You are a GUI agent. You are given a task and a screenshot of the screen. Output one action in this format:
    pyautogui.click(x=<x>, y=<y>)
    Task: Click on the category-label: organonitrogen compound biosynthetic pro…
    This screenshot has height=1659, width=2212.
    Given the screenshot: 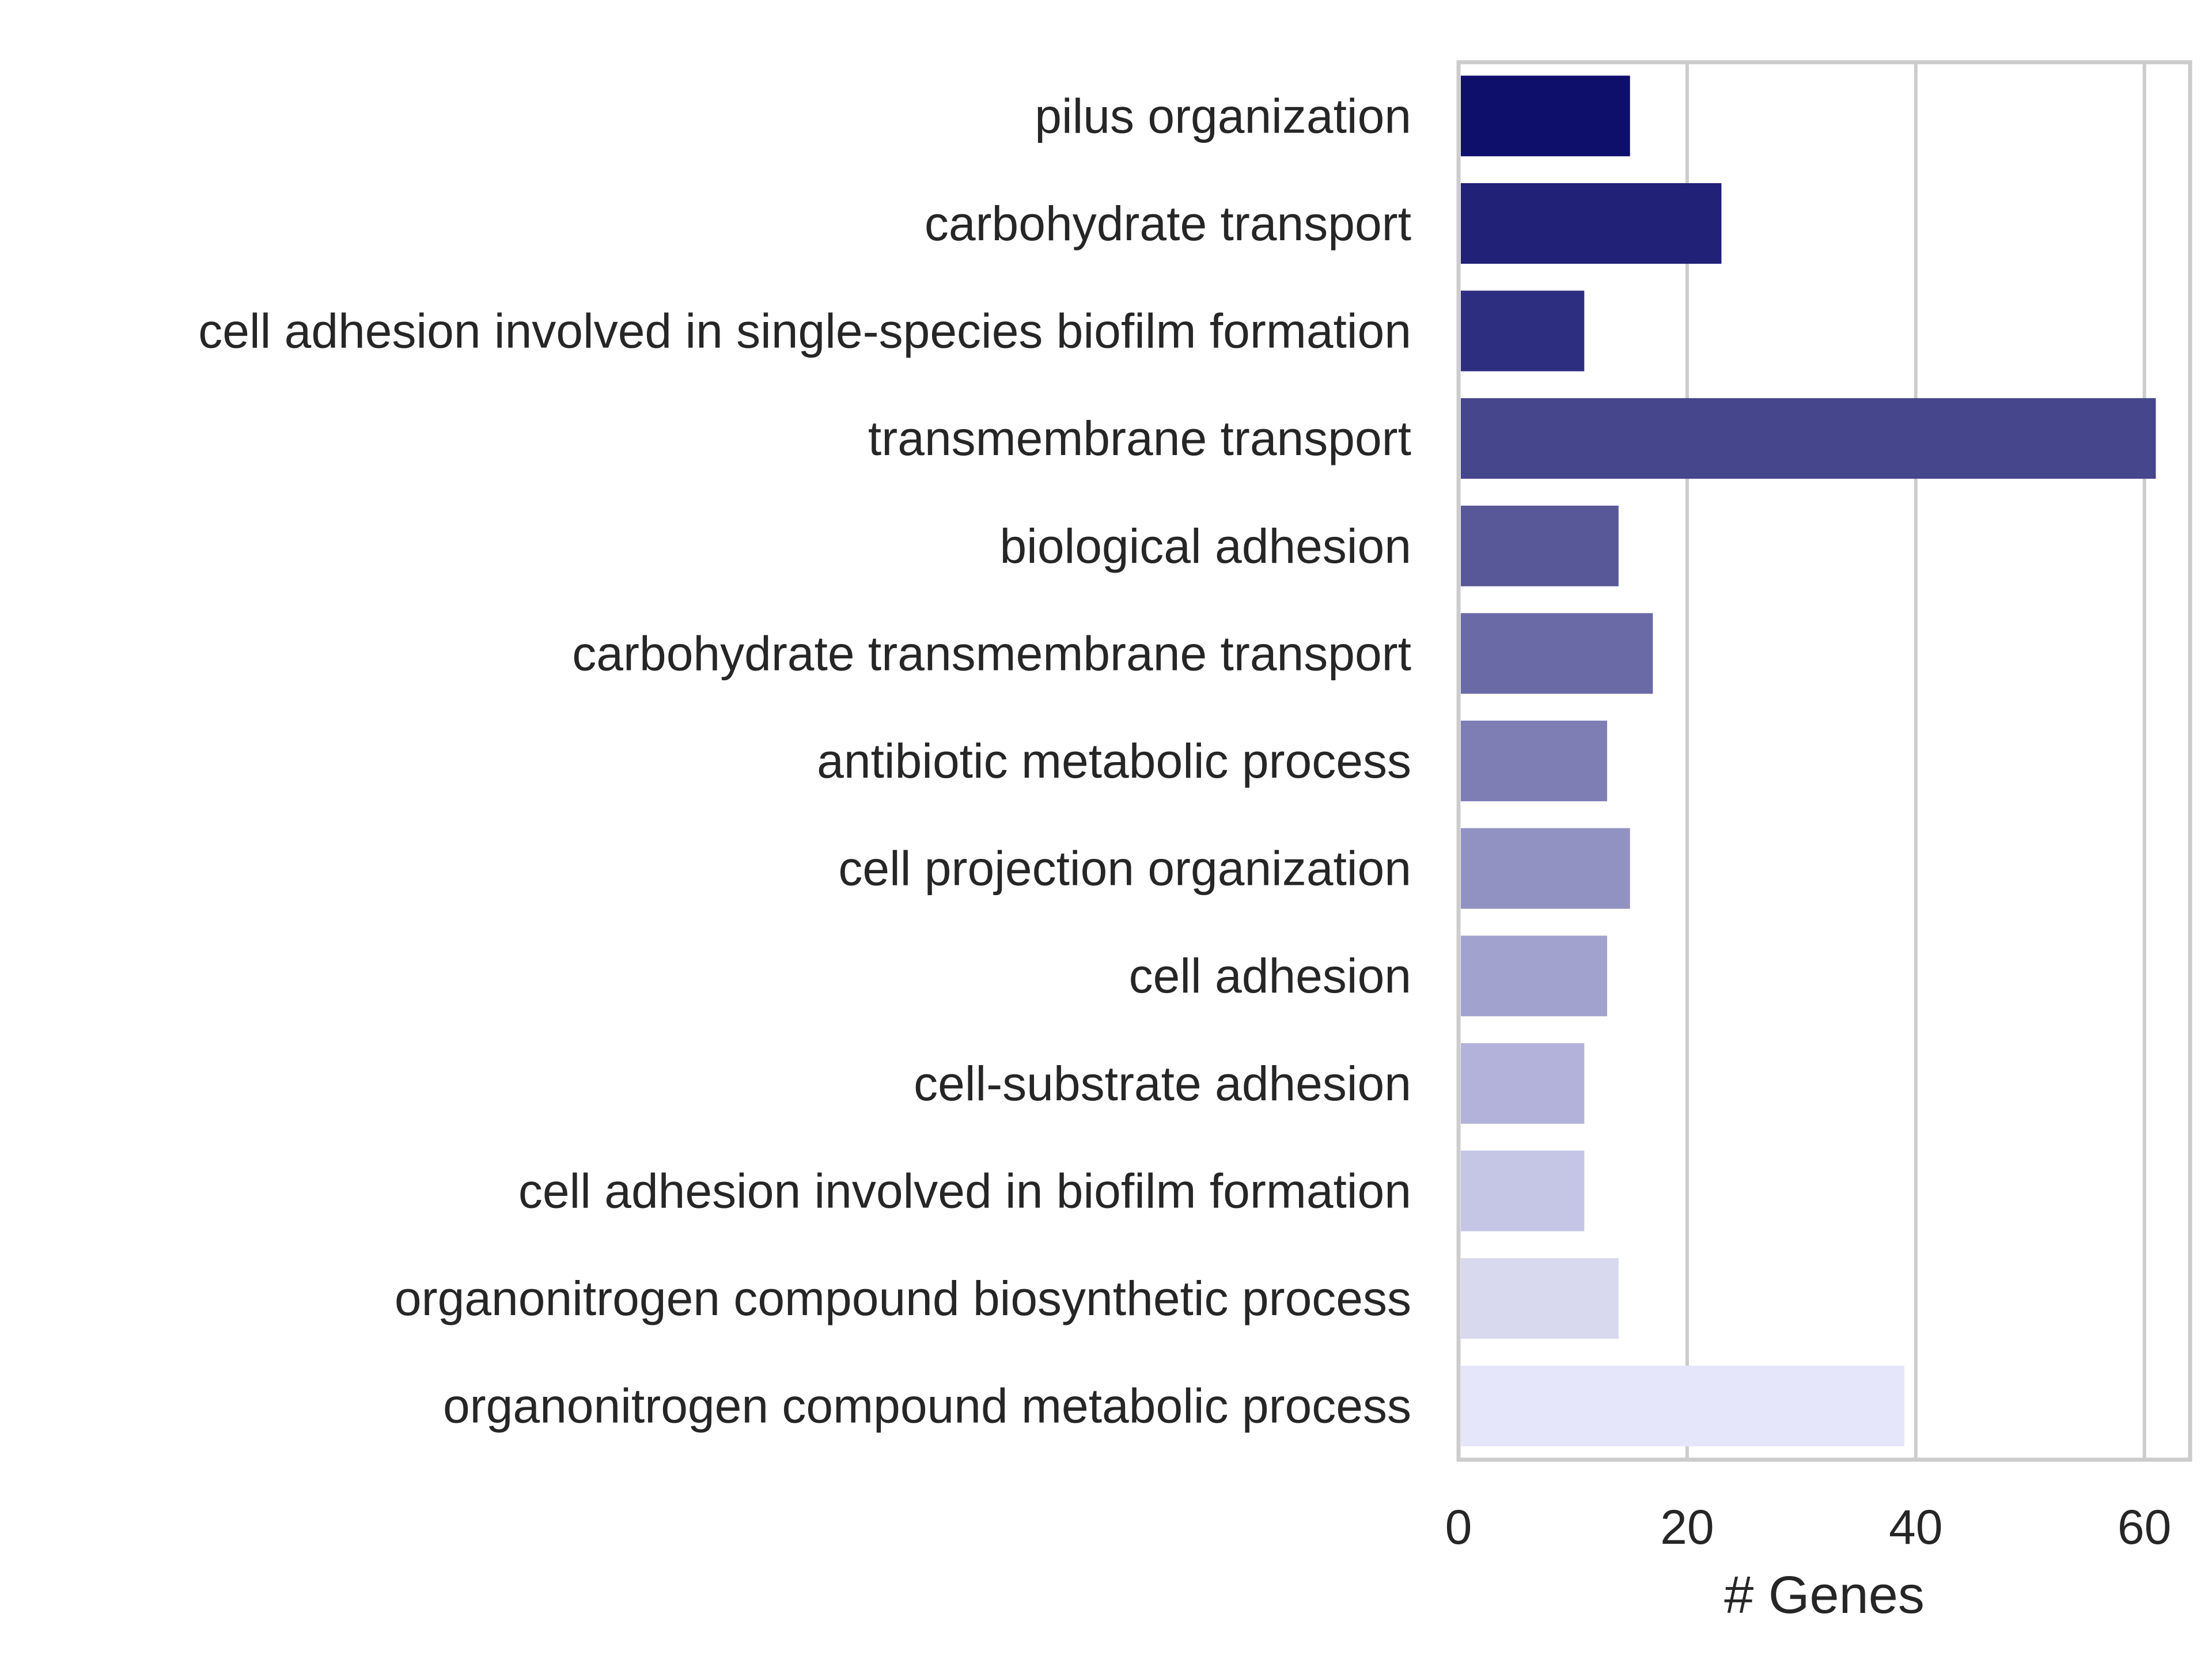 What is the action you would take?
    pyautogui.click(x=903, y=1298)
    